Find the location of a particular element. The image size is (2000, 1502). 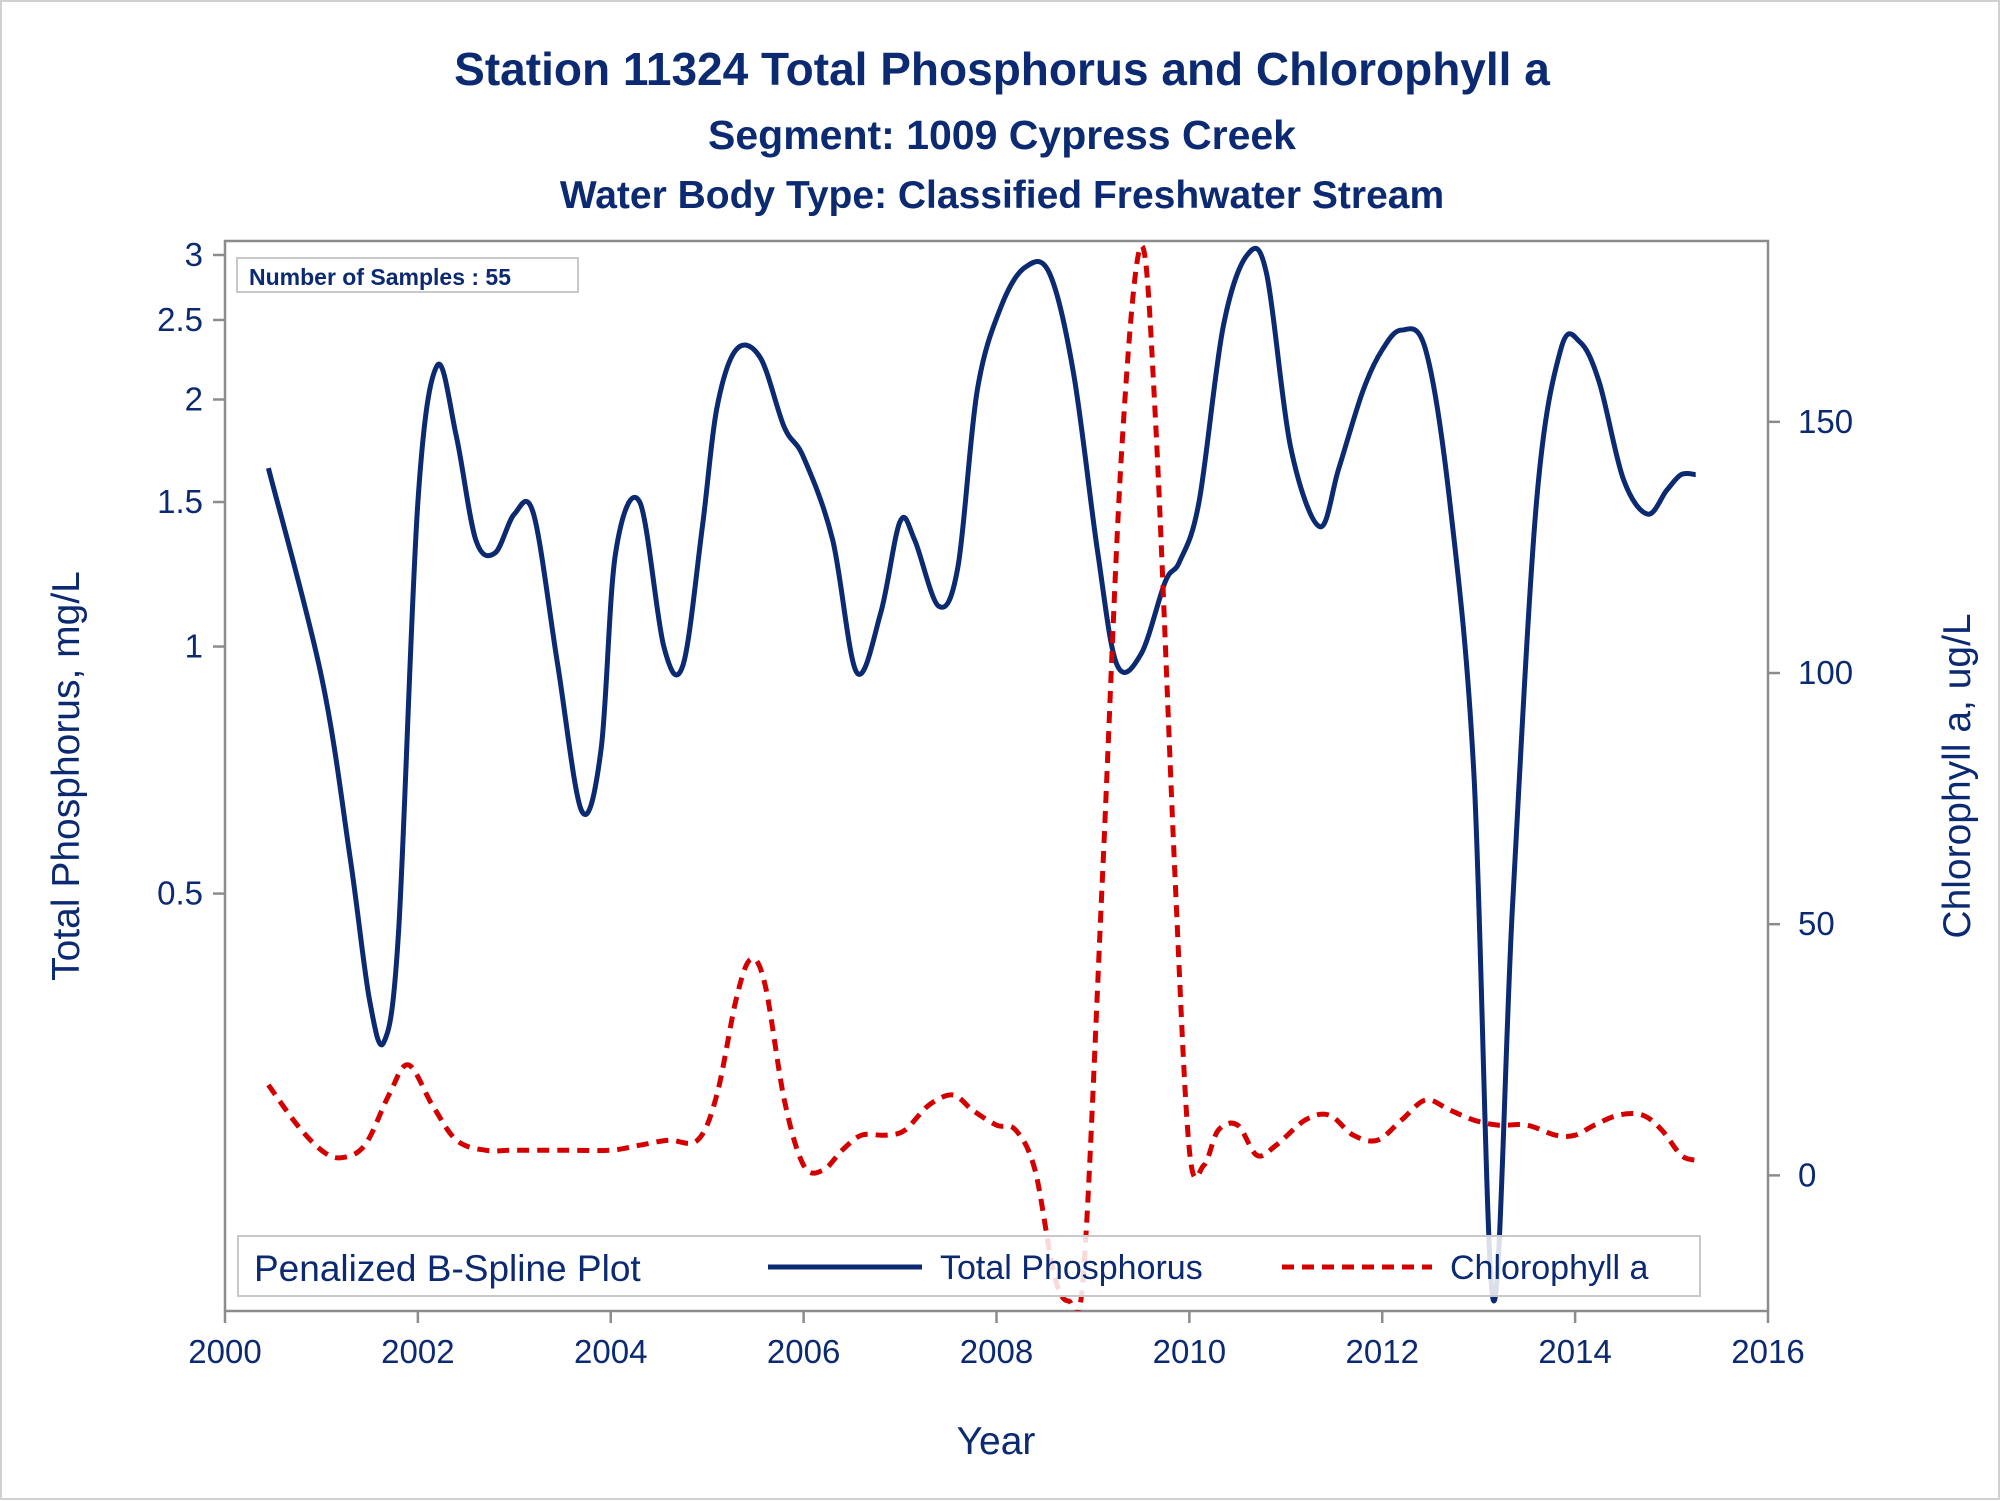

y-left-tick-label: 2 is located at coordinates (194, 398).